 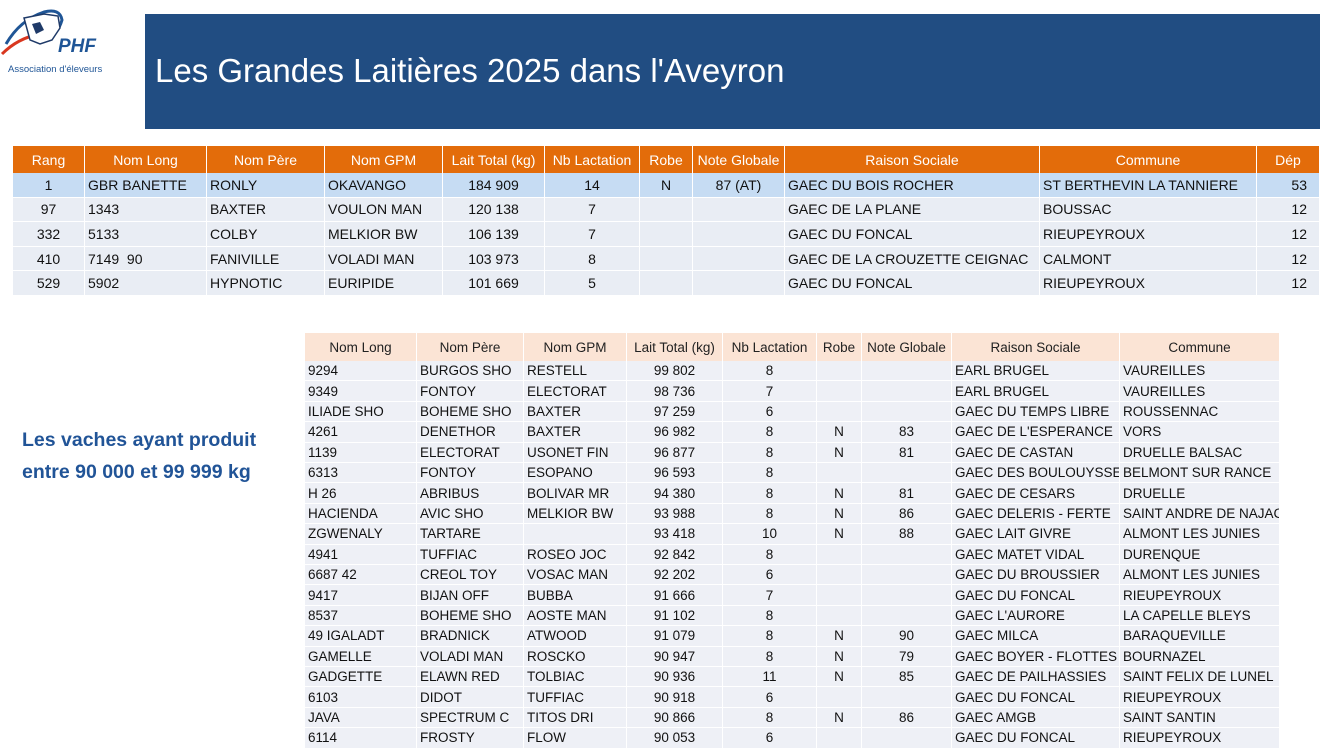 I want to click on column-header: Lait Total (kg), so click(x=494, y=159).